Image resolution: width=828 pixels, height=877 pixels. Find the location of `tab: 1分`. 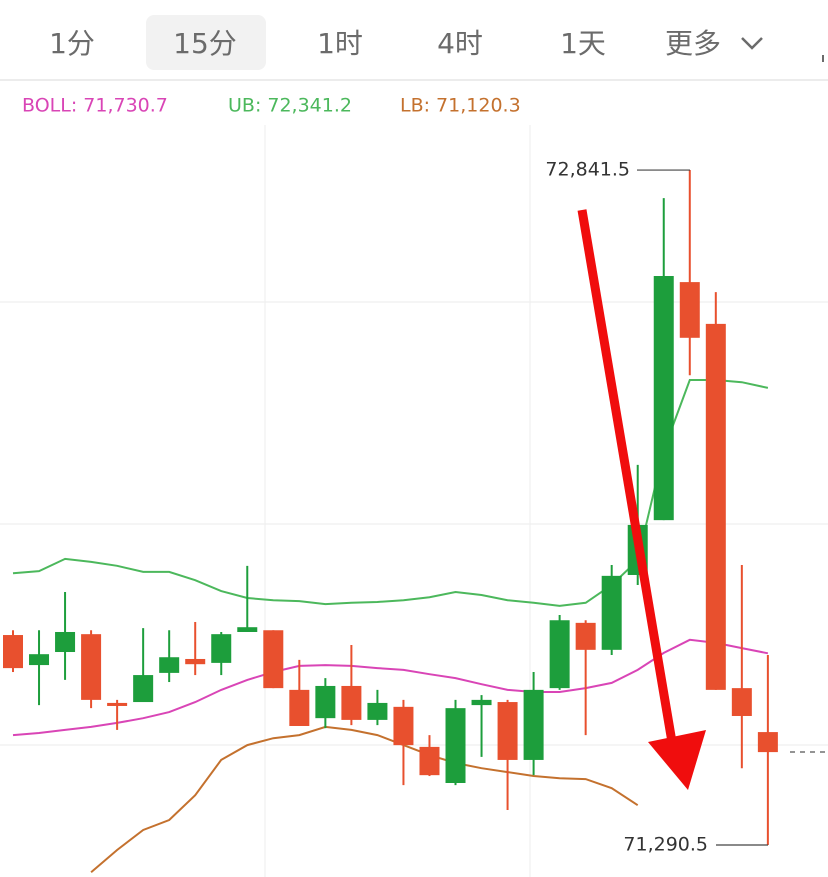

tab: 1分 is located at coordinates (72, 43).